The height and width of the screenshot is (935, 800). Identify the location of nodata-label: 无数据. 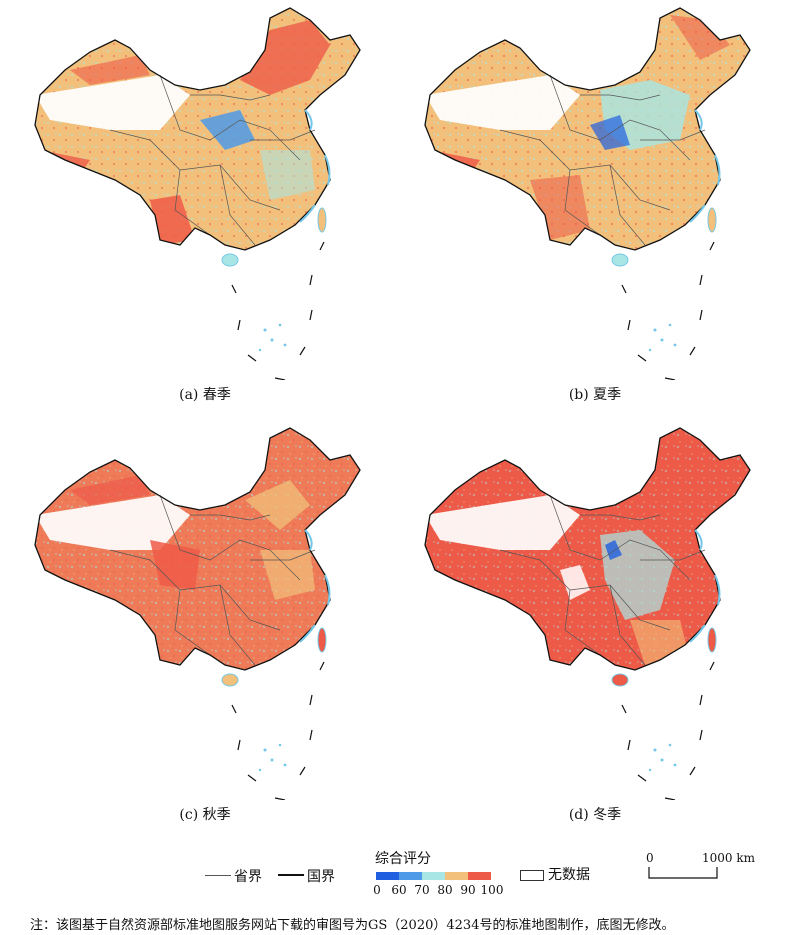
(569, 875).